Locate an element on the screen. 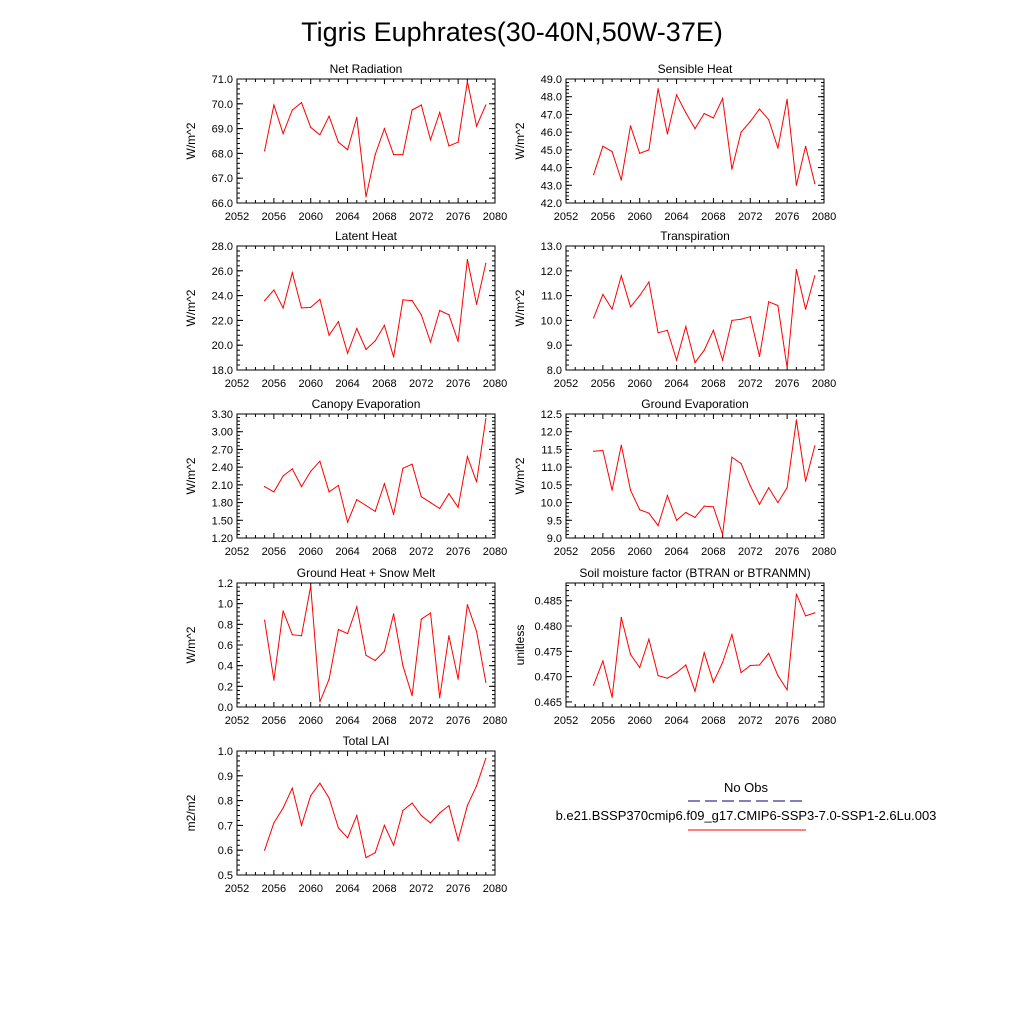  y-tick-label: 46.0 is located at coordinates (551, 133).